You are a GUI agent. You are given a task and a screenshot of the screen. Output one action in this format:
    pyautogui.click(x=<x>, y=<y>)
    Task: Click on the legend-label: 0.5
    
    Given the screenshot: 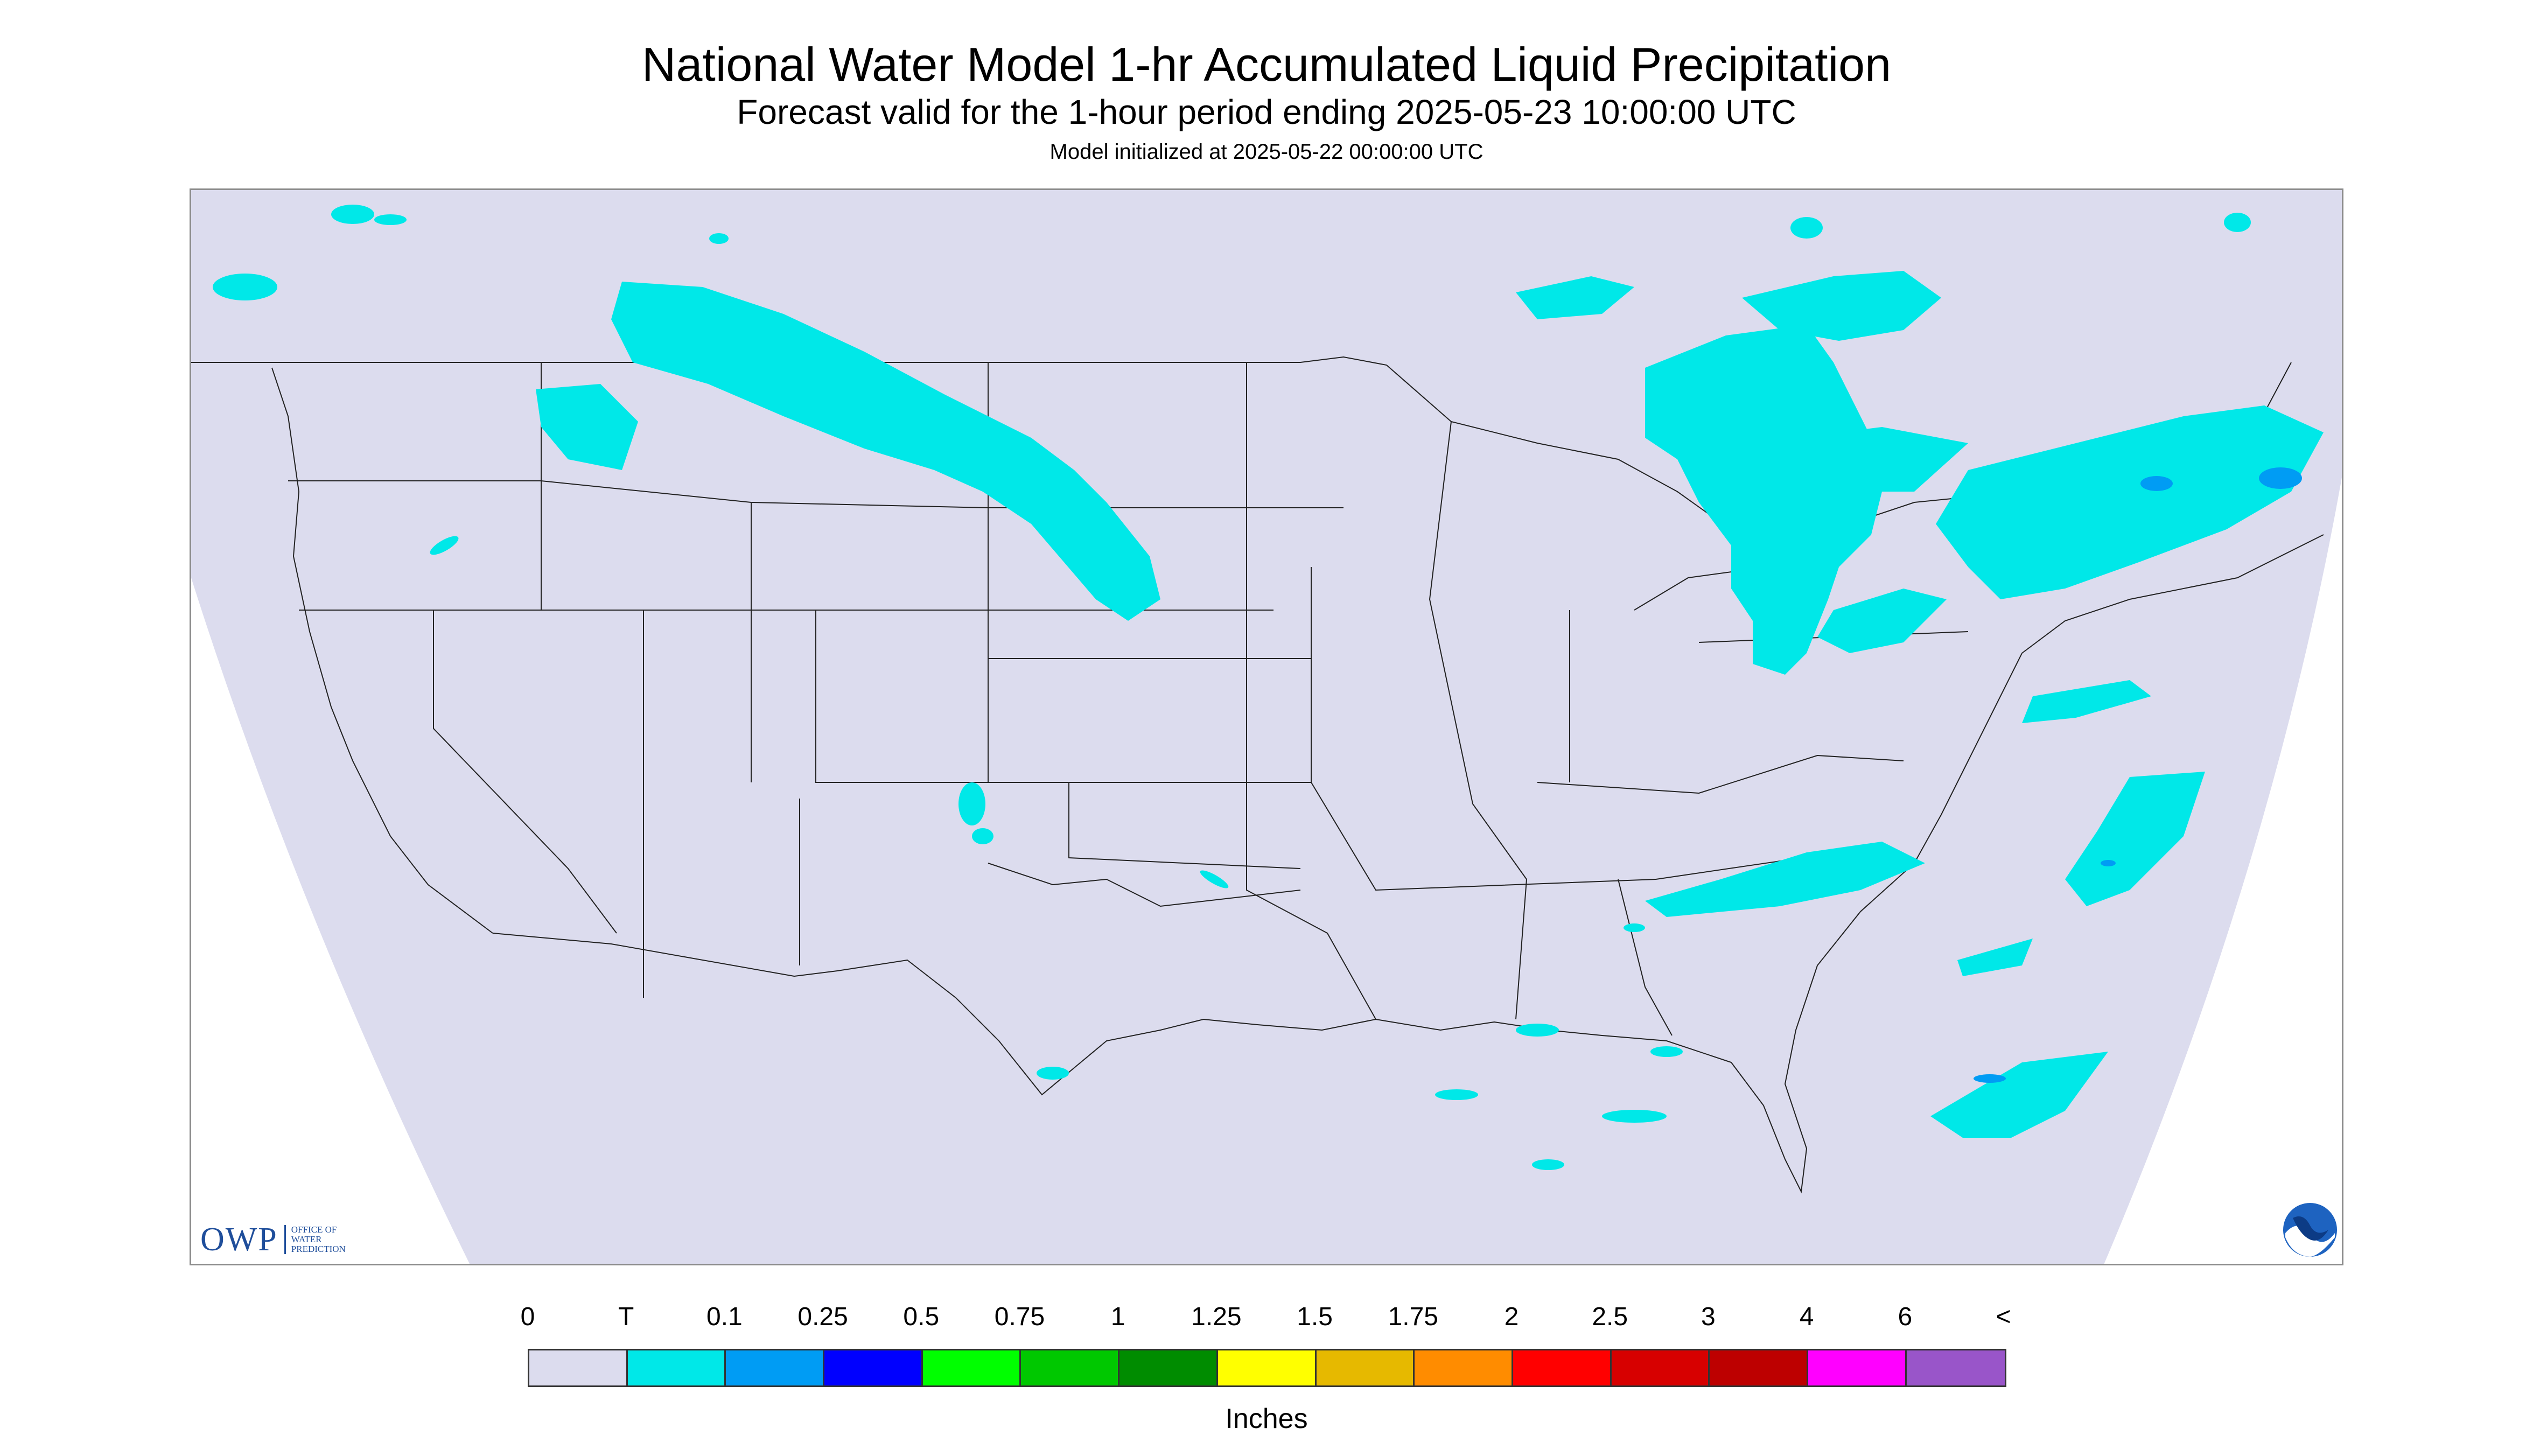 What is the action you would take?
    pyautogui.click(x=921, y=1317)
    